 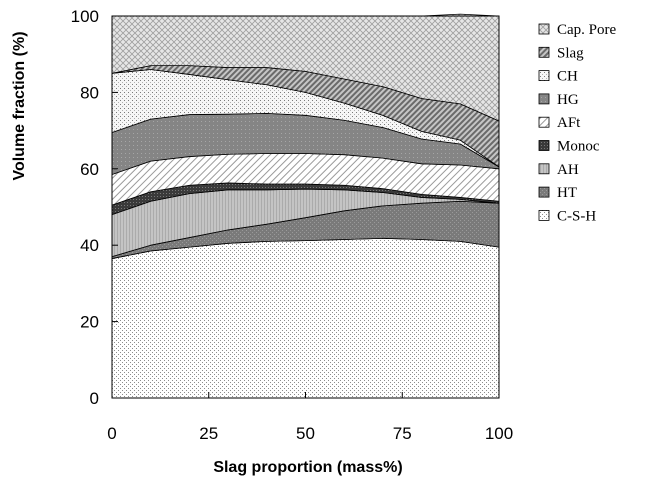 What do you see at coordinates (89, 92) in the screenshot?
I see `y-tick-label: 80` at bounding box center [89, 92].